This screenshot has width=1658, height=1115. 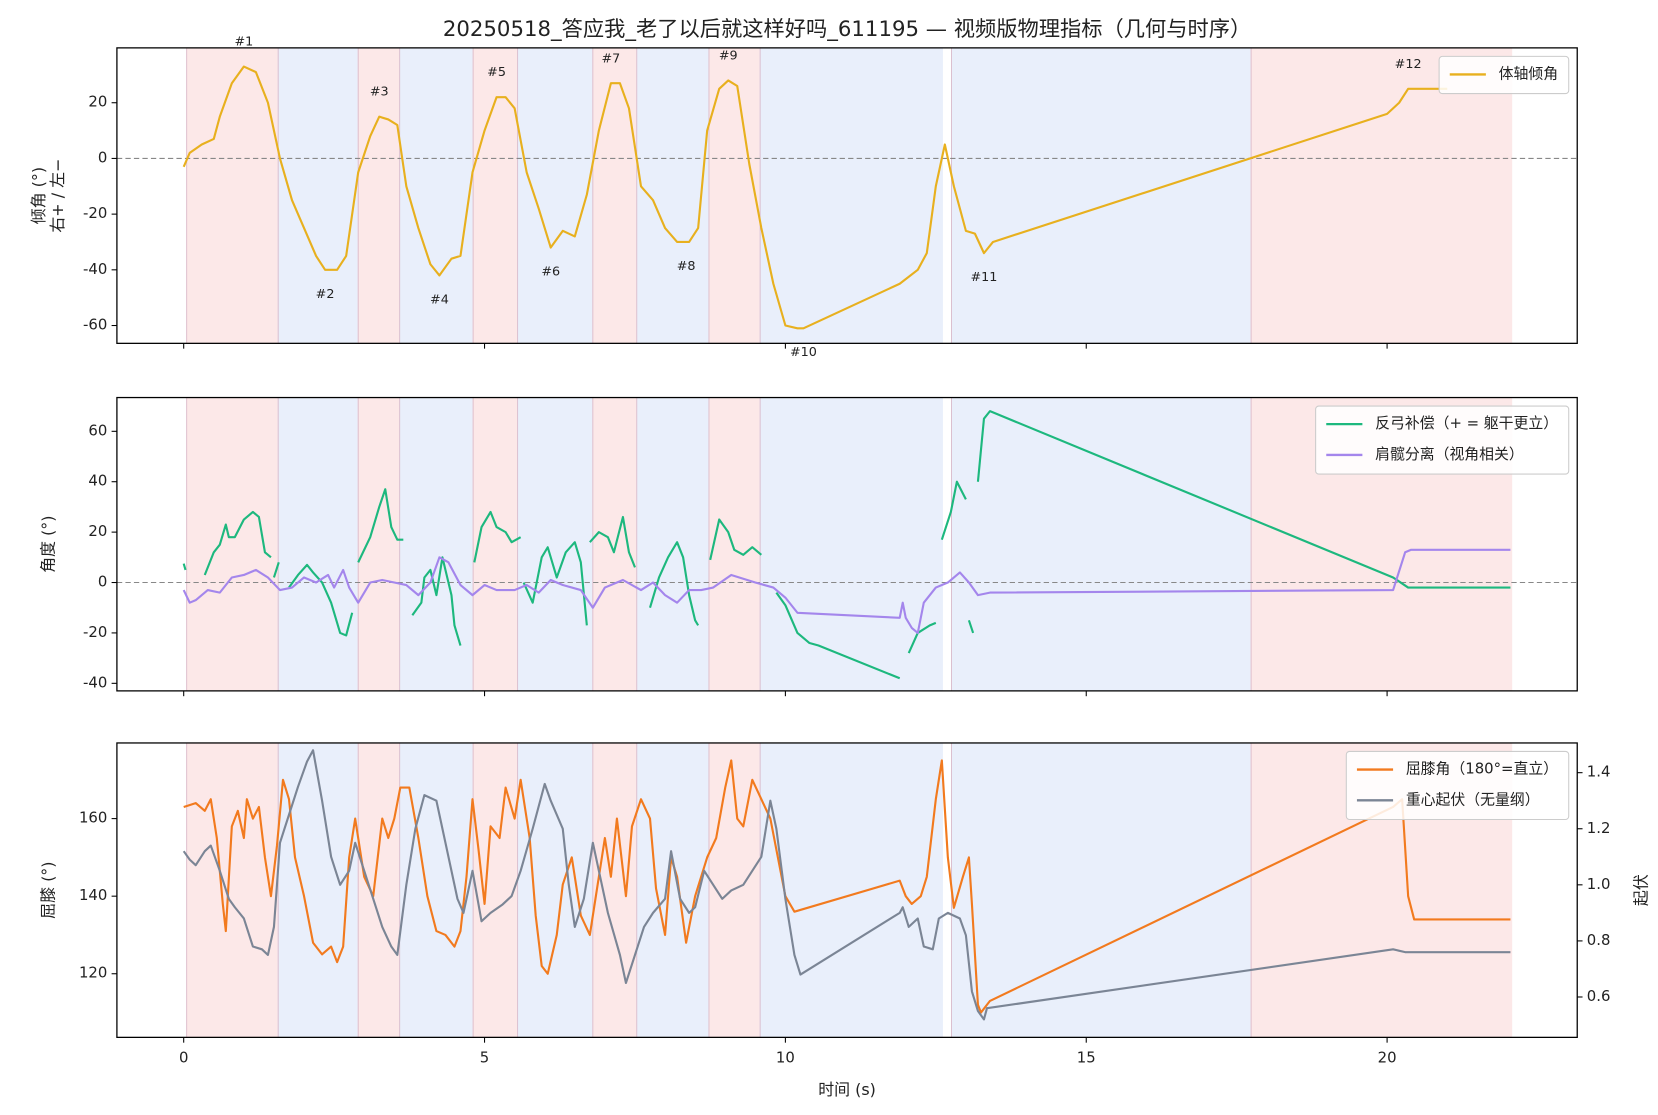 What do you see at coordinates (183, 1058) in the screenshot?
I see `x-tick-label: 0` at bounding box center [183, 1058].